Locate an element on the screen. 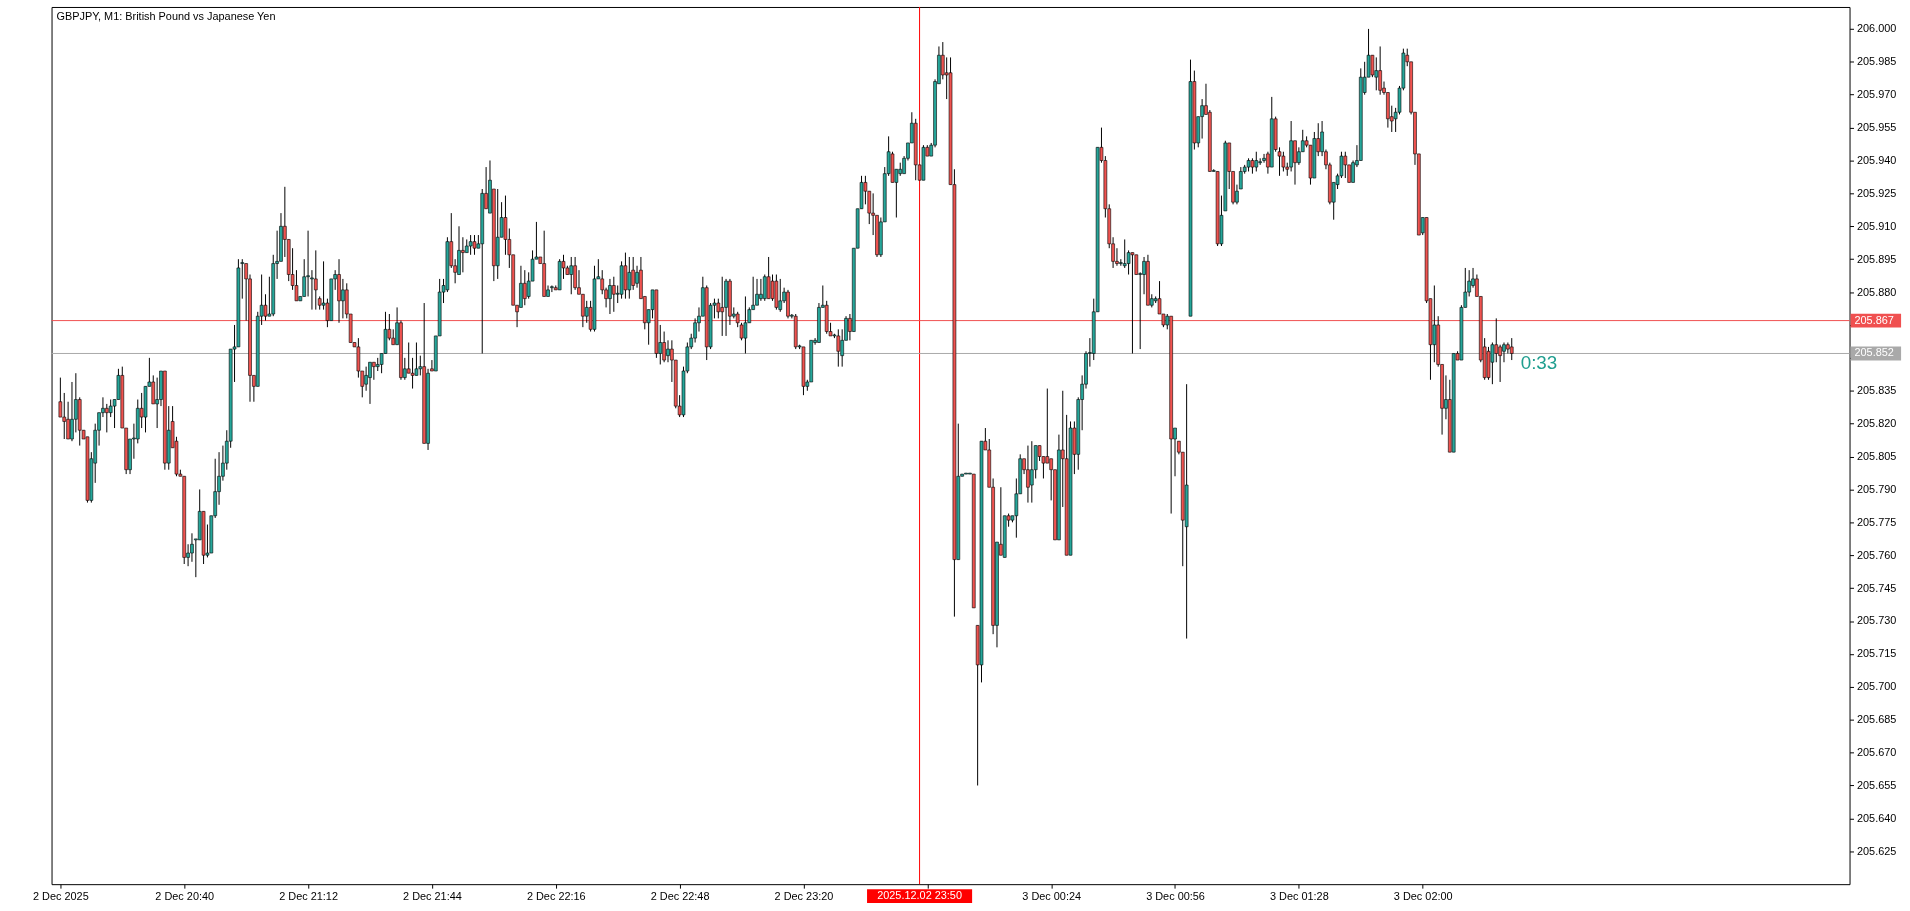 The height and width of the screenshot is (911, 1910). x-tick-label: 2 Dec 20:40 is located at coordinates (185, 895).